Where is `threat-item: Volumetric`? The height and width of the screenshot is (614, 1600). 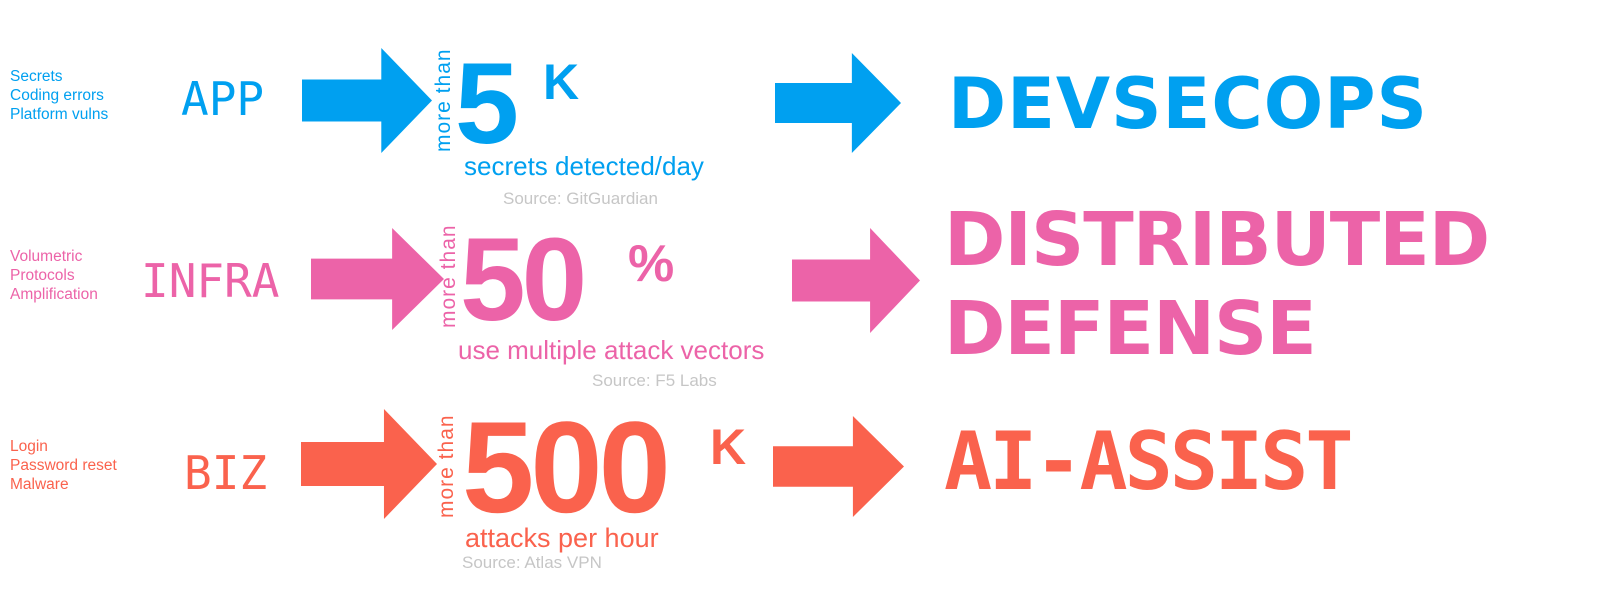
threat-item: Volumetric is located at coordinates (46, 256).